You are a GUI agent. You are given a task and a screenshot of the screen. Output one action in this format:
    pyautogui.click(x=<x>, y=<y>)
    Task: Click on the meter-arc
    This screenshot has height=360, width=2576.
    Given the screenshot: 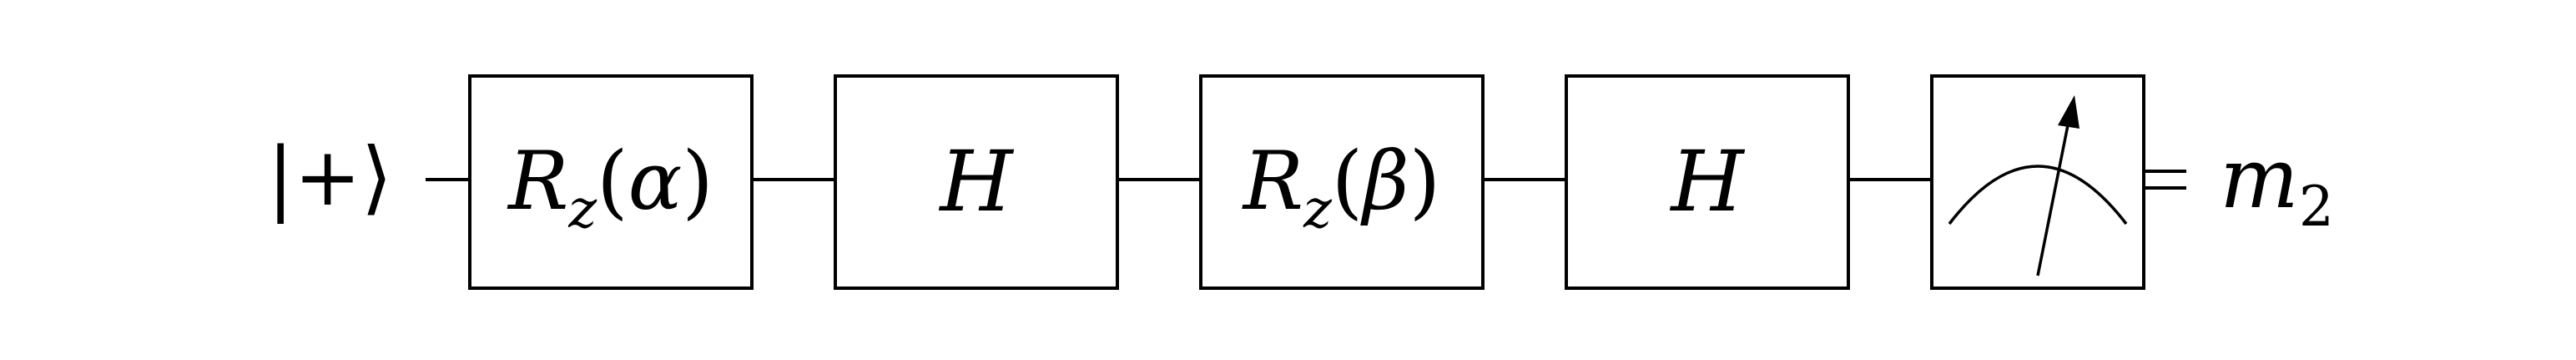 What is the action you would take?
    pyautogui.click(x=2038, y=195)
    